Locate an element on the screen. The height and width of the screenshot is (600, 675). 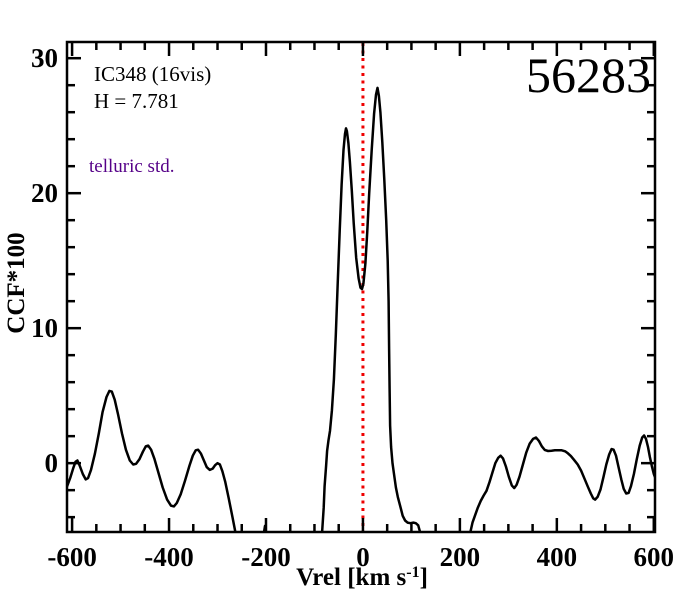
x-tick-label: -200 is located at coordinates (266, 557).